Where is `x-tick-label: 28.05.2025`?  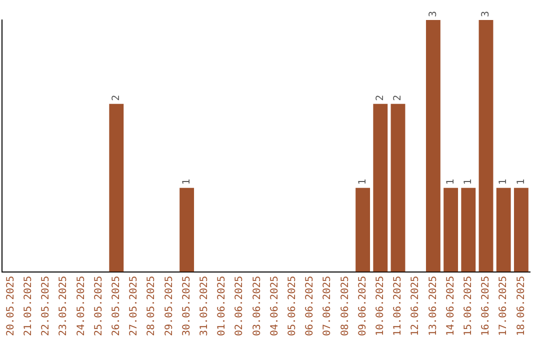 x-tick-label: 28.05.2025 is located at coordinates (152, 306).